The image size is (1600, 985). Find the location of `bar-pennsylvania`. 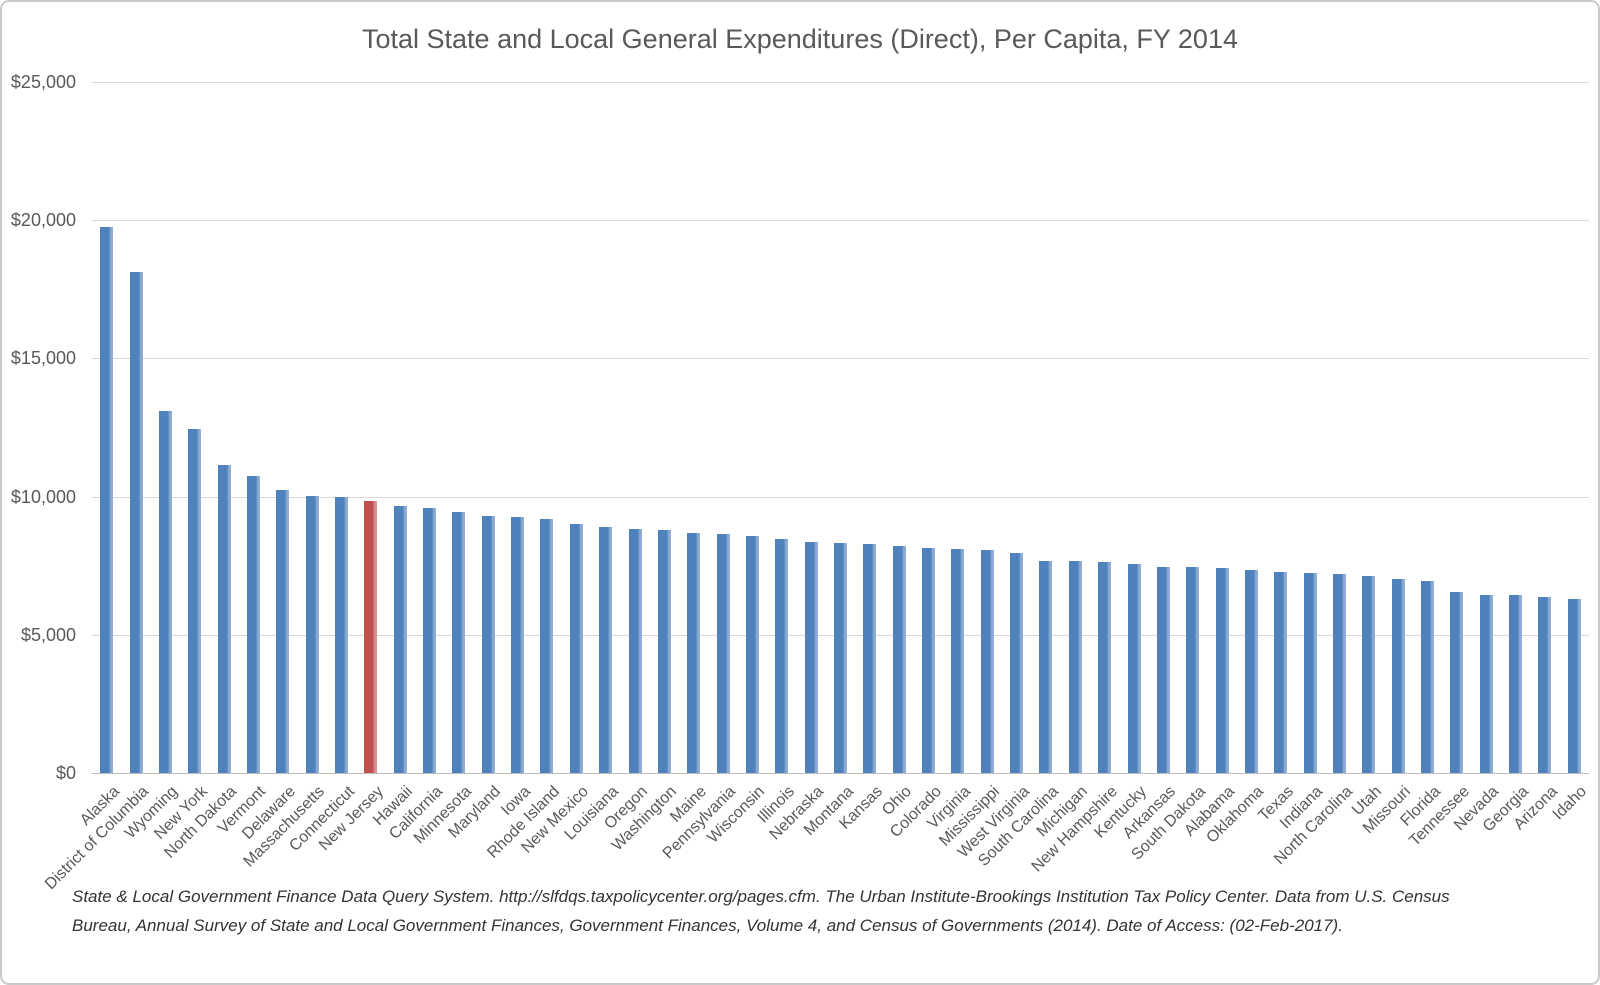

bar-pennsylvania is located at coordinates (723, 653).